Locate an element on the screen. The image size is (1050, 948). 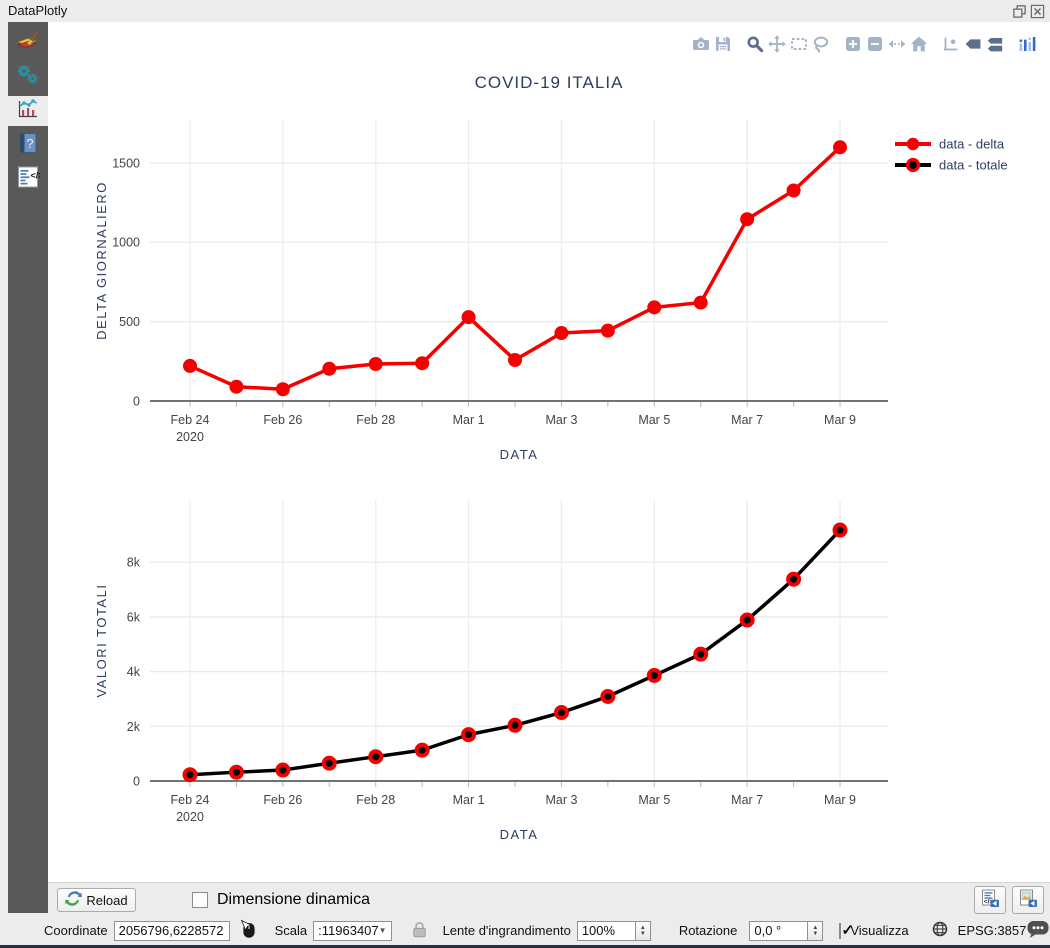
lente-spinbox: ▲▼ is located at coordinates (613, 930).